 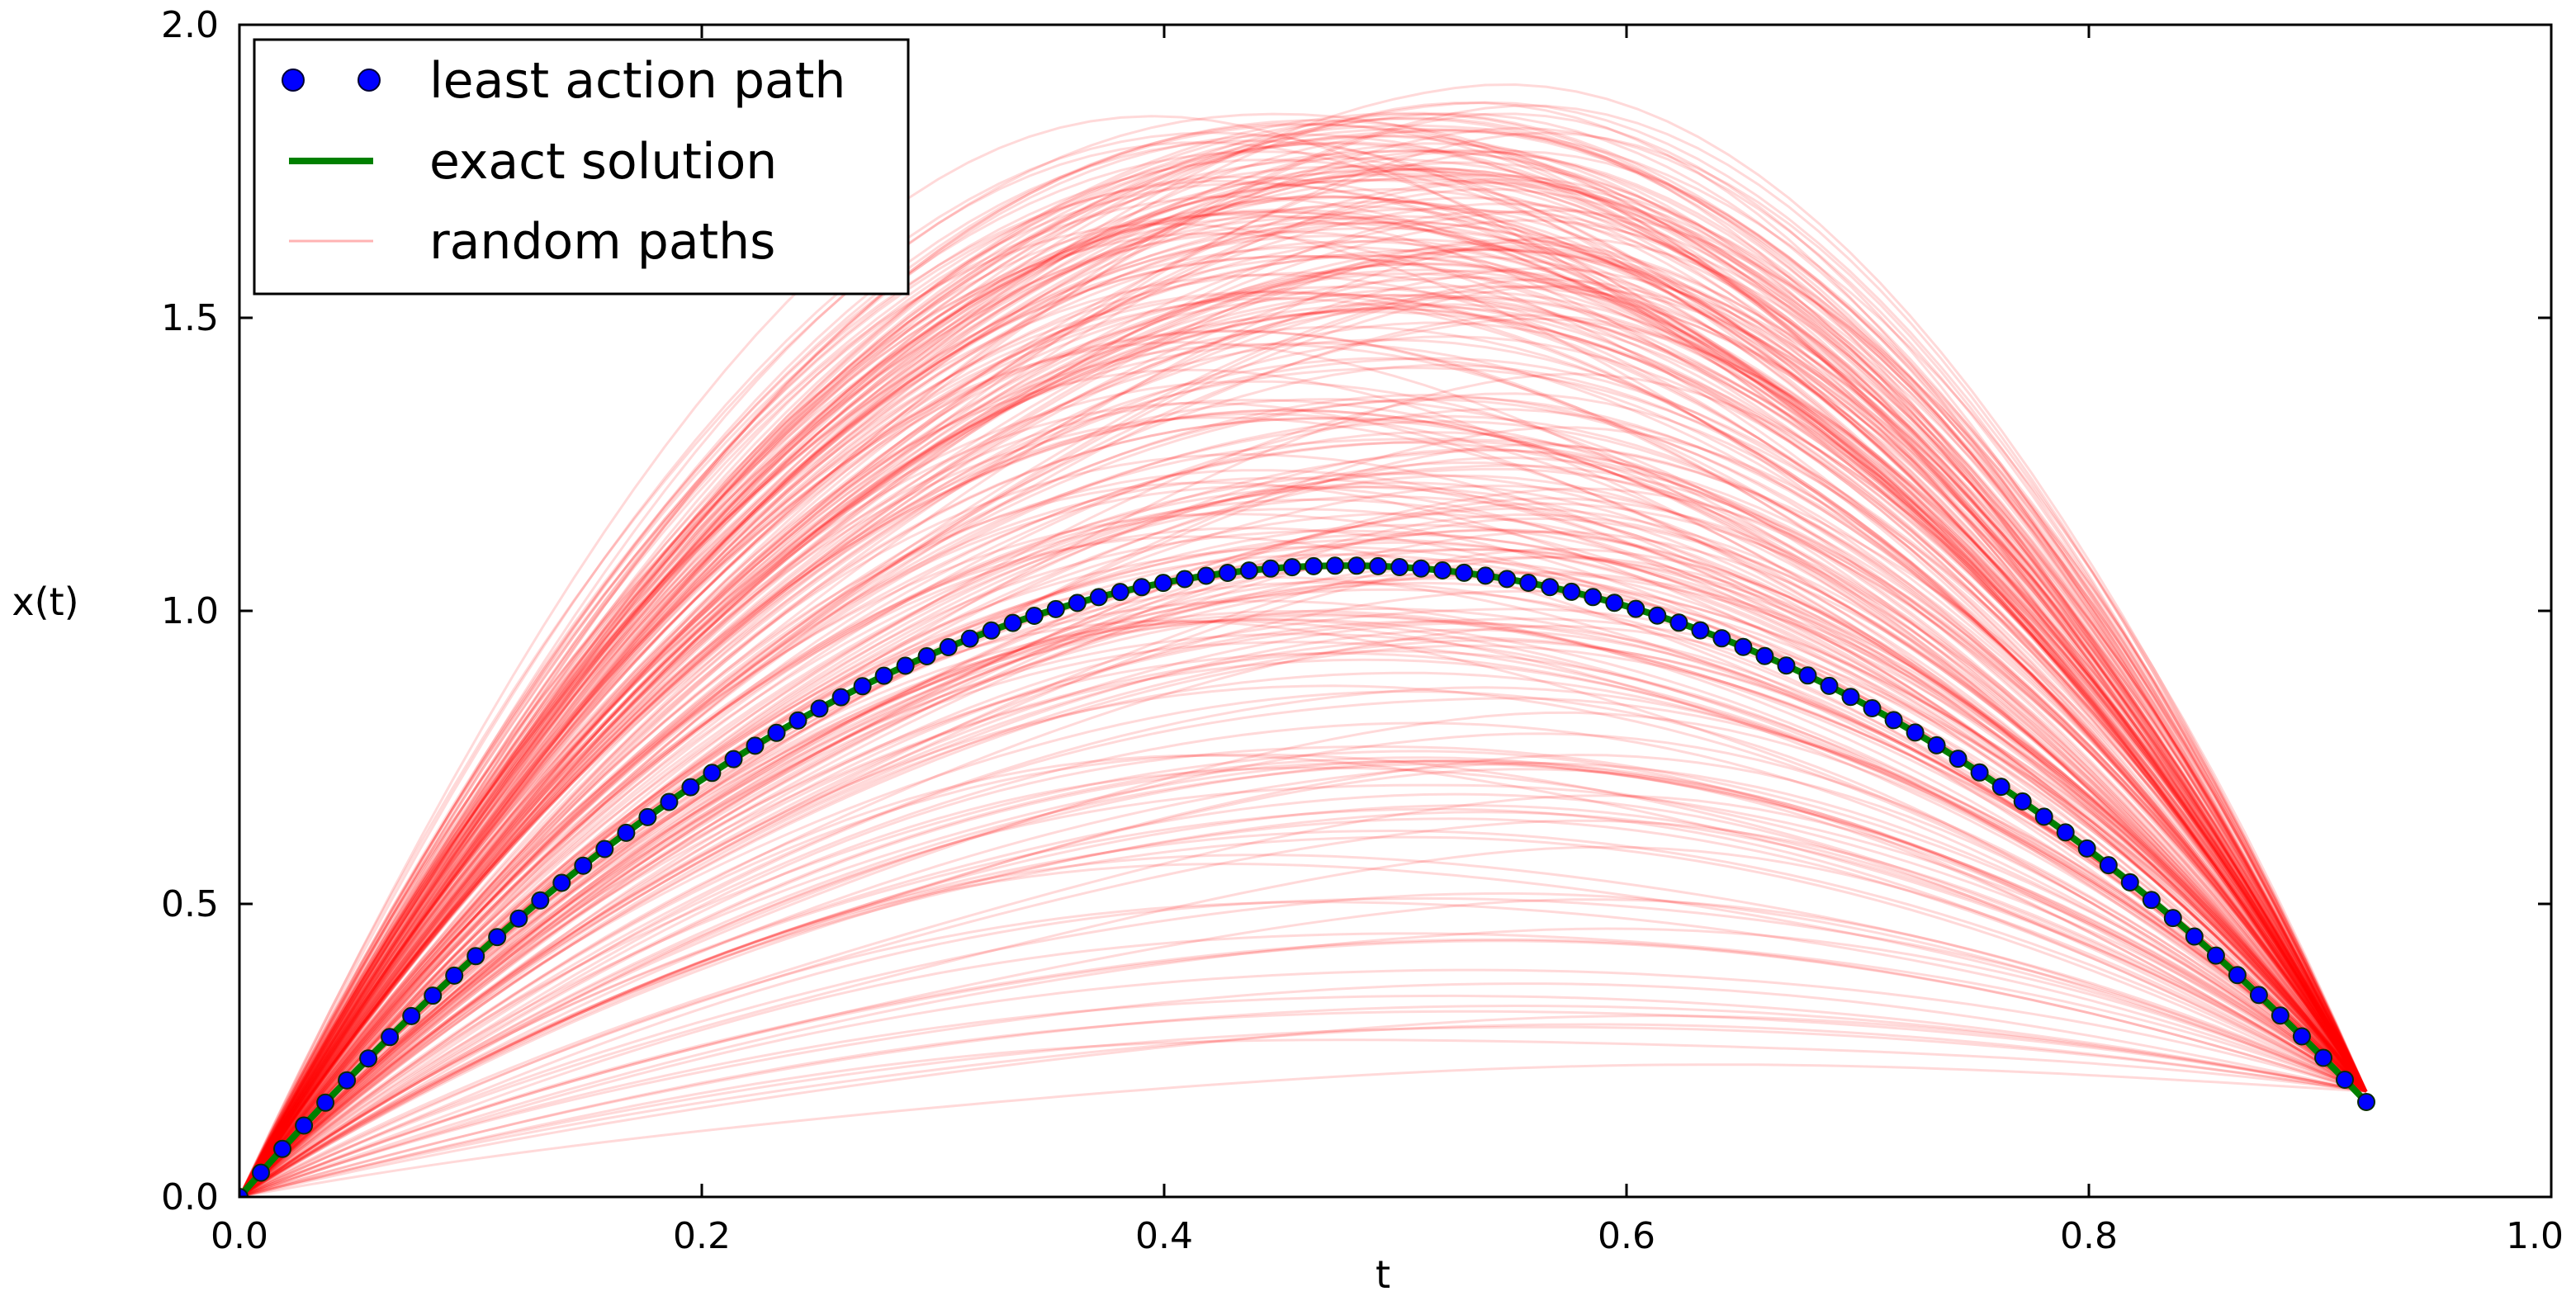 I want to click on legend-label-random-paths: random paths, so click(x=602, y=242).